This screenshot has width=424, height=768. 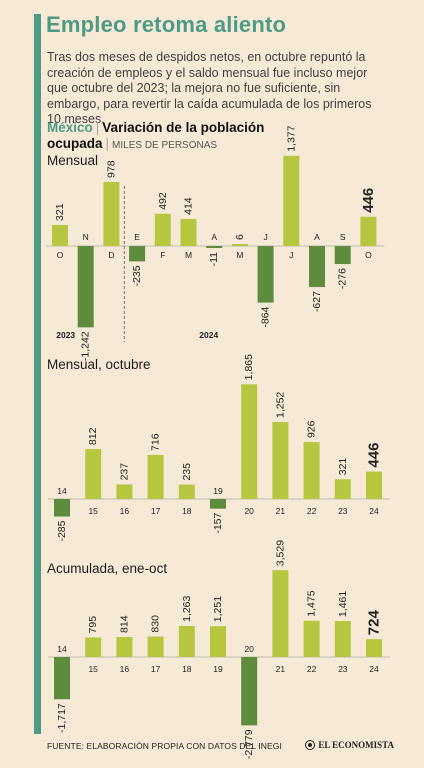 I want to click on data-label: 1,475, so click(x=312, y=603).